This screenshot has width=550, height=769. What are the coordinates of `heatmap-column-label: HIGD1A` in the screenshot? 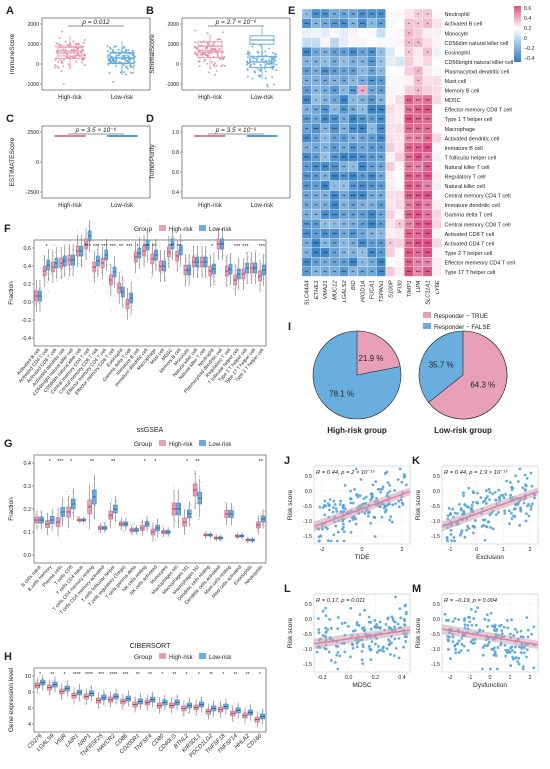 It's located at (363, 291).